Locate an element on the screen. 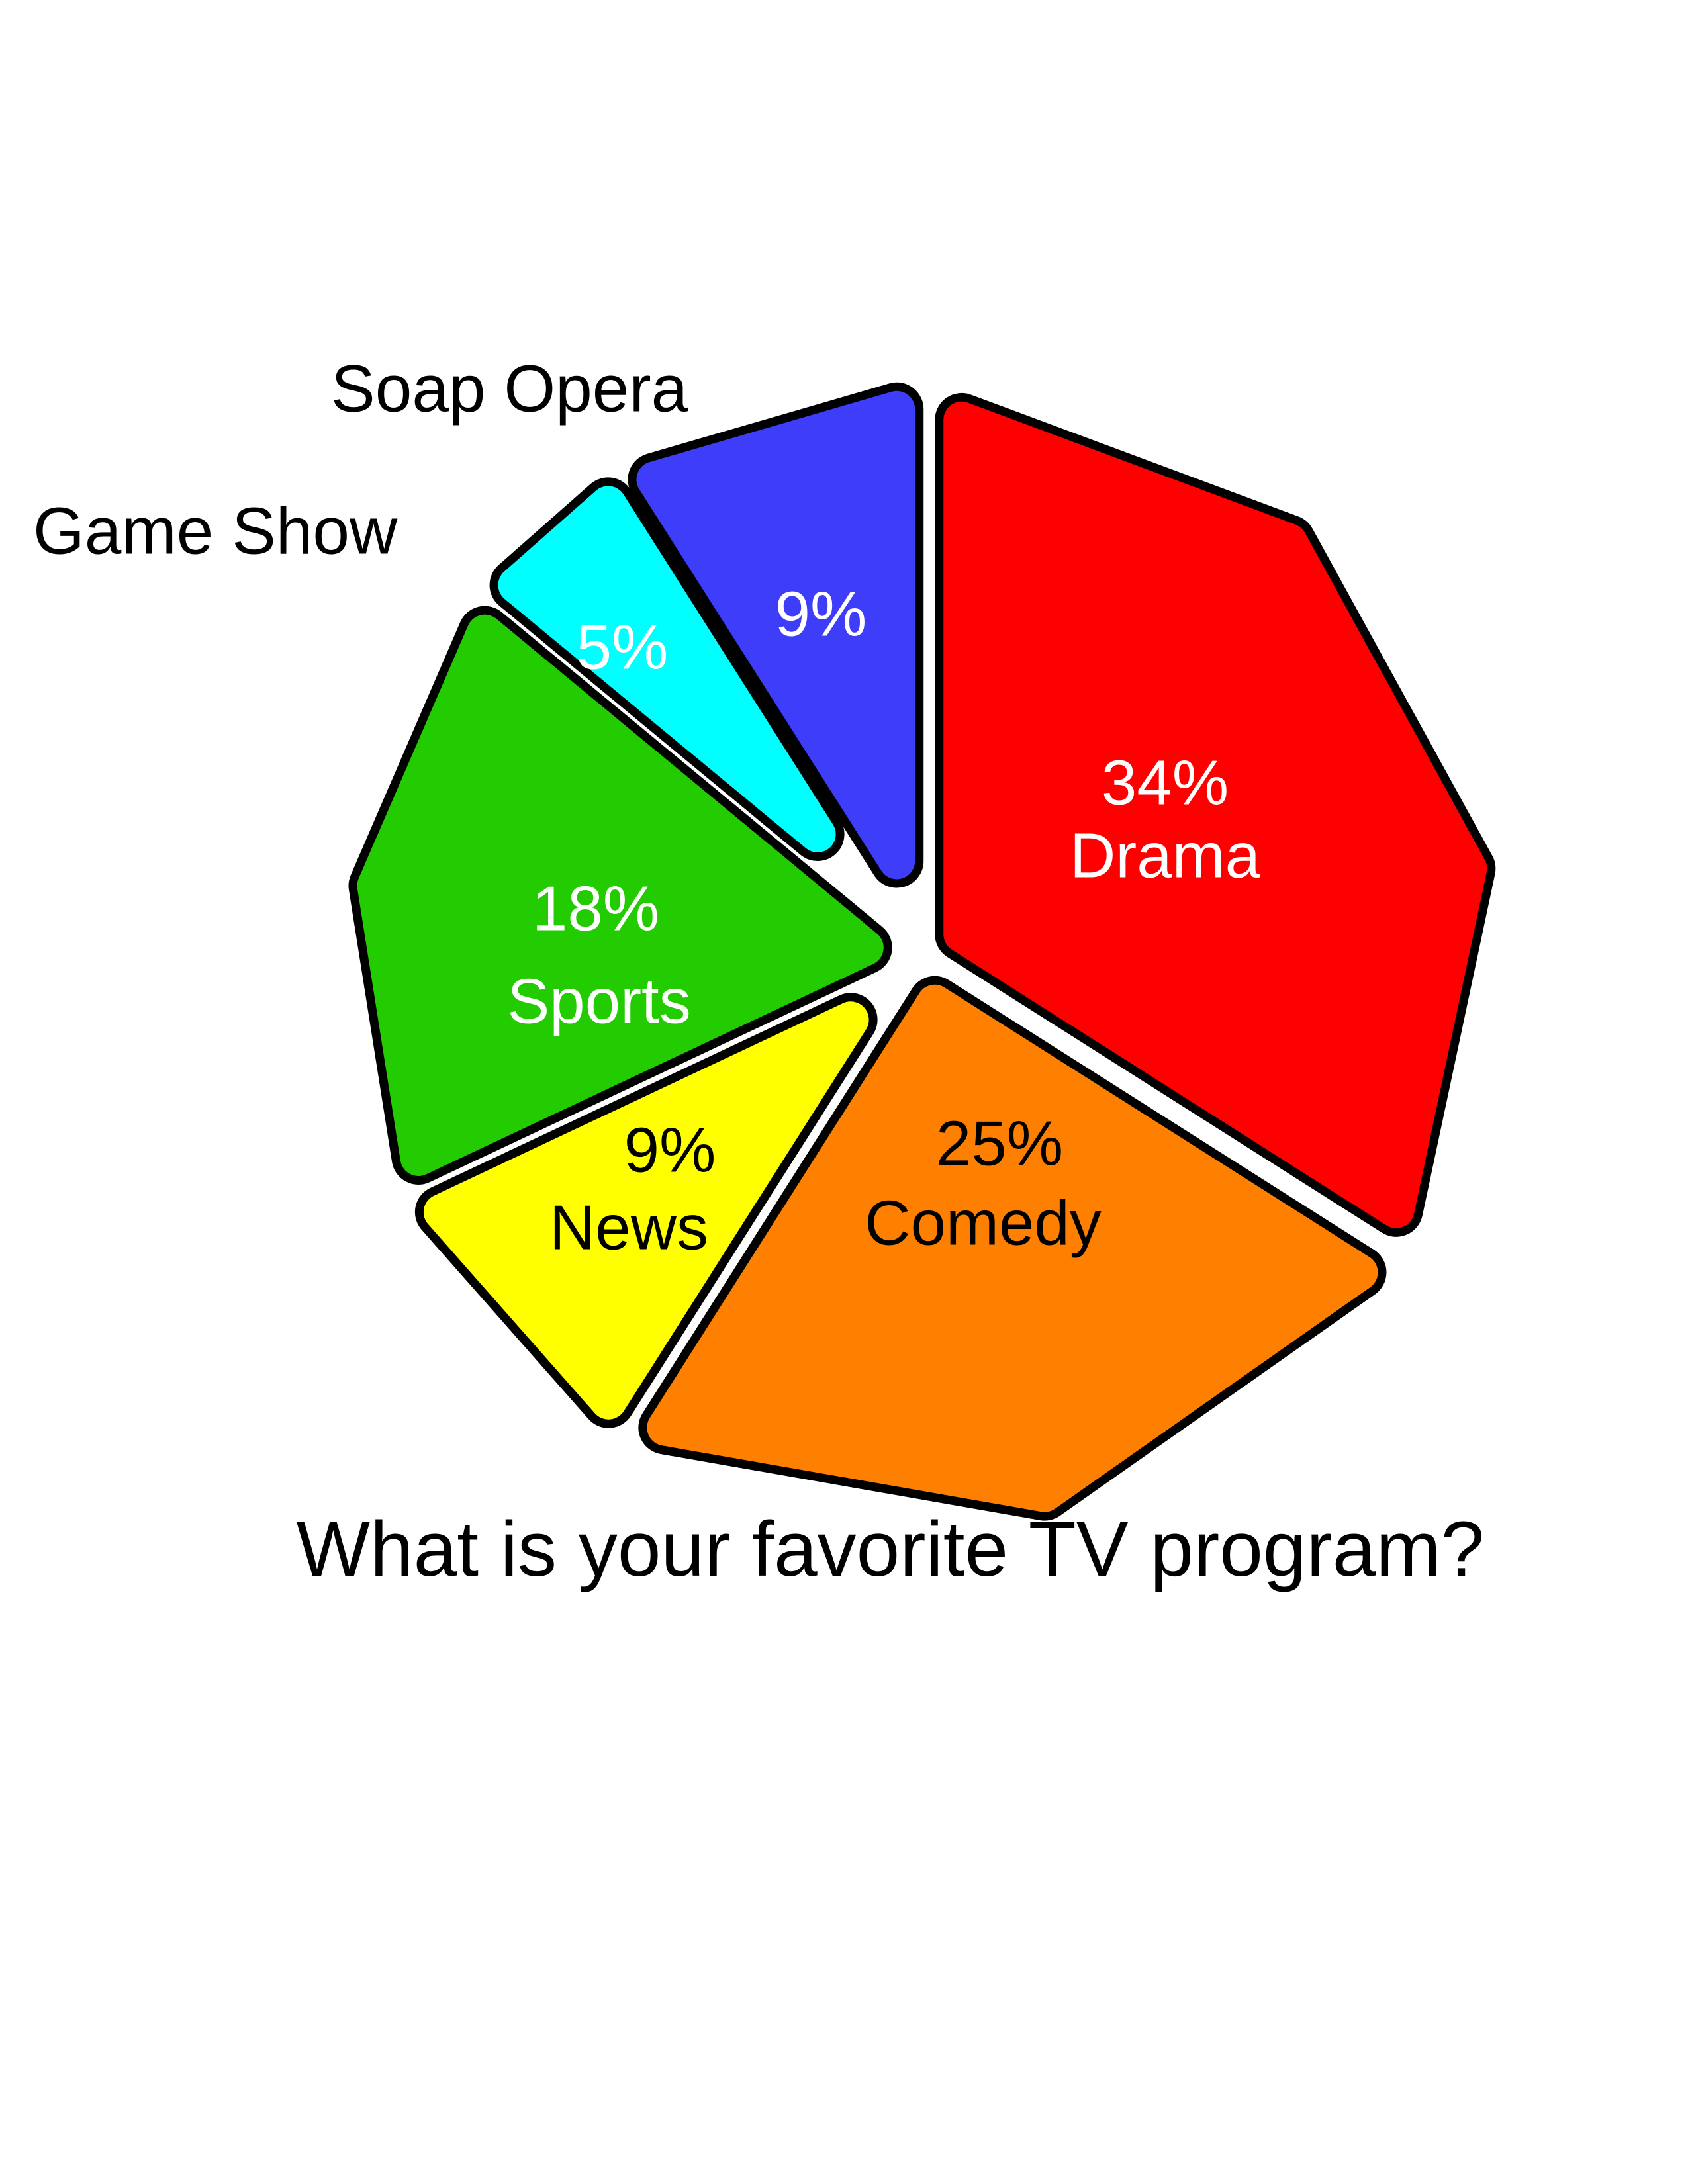  chart-title: What is your favorite TV program? is located at coordinates (891, 1550).